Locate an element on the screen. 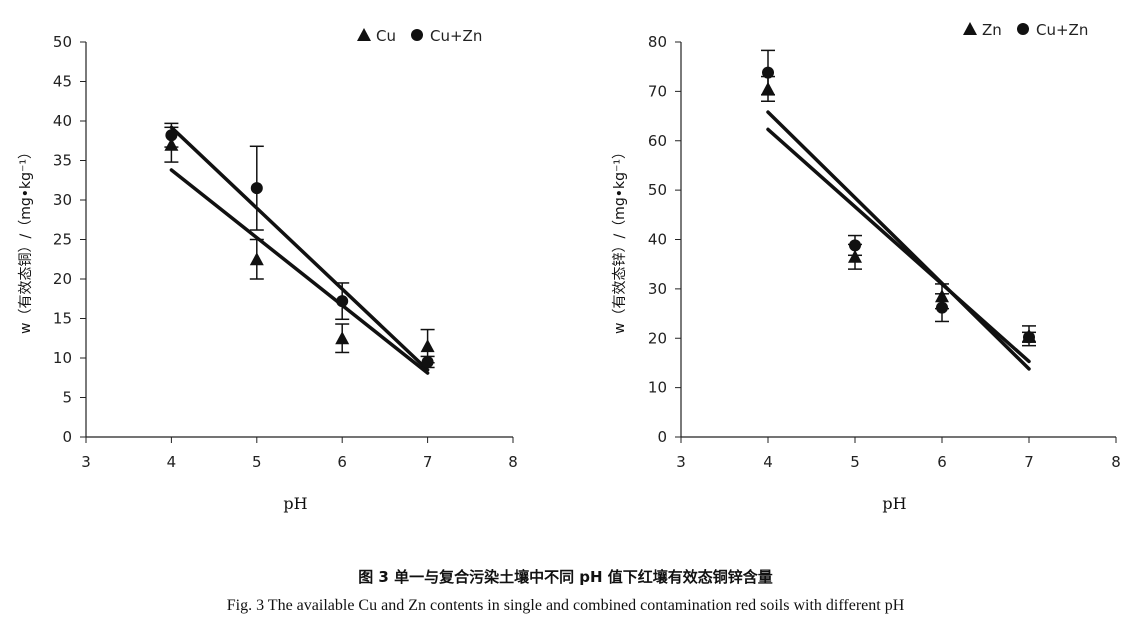 The width and height of the screenshot is (1131, 624). y-tick-label: 25 is located at coordinates (62, 240).